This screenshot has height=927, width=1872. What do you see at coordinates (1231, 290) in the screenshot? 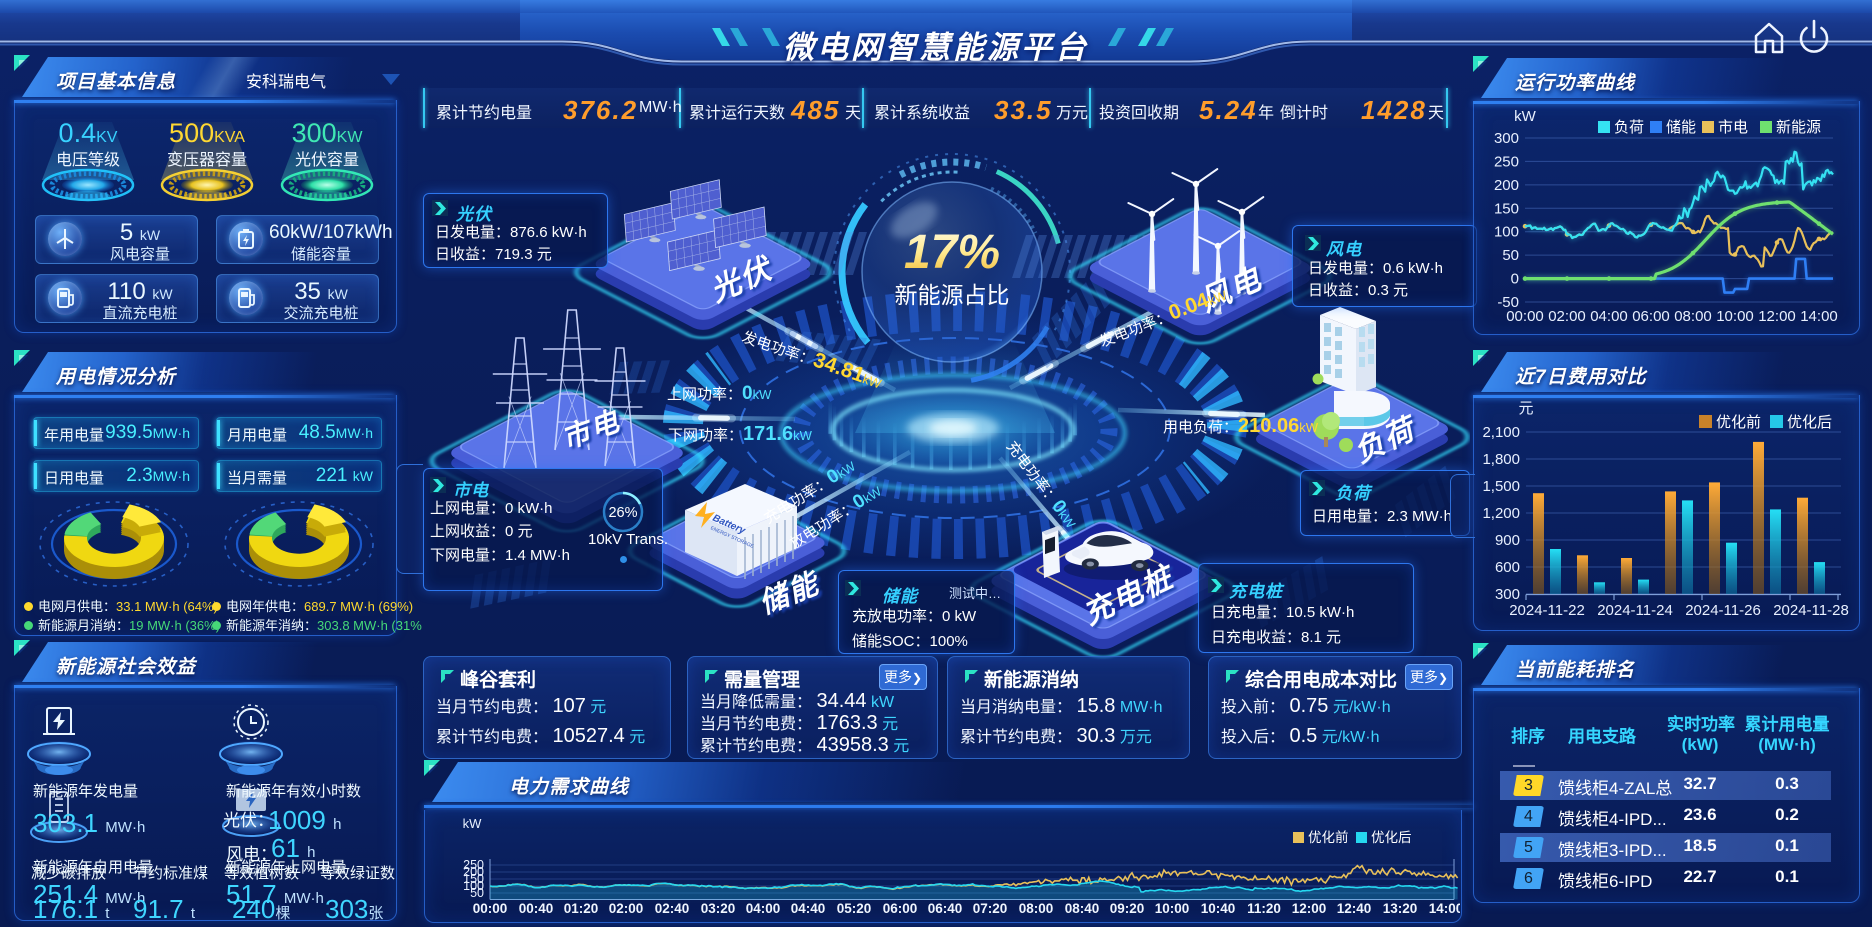
I see `svg-text: 风电` at bounding box center [1231, 290].